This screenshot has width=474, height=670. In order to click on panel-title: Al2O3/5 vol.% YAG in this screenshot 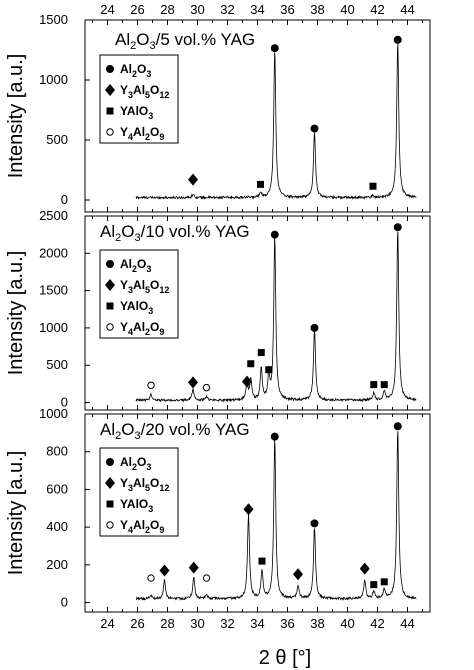, I will do `click(185, 41)`.